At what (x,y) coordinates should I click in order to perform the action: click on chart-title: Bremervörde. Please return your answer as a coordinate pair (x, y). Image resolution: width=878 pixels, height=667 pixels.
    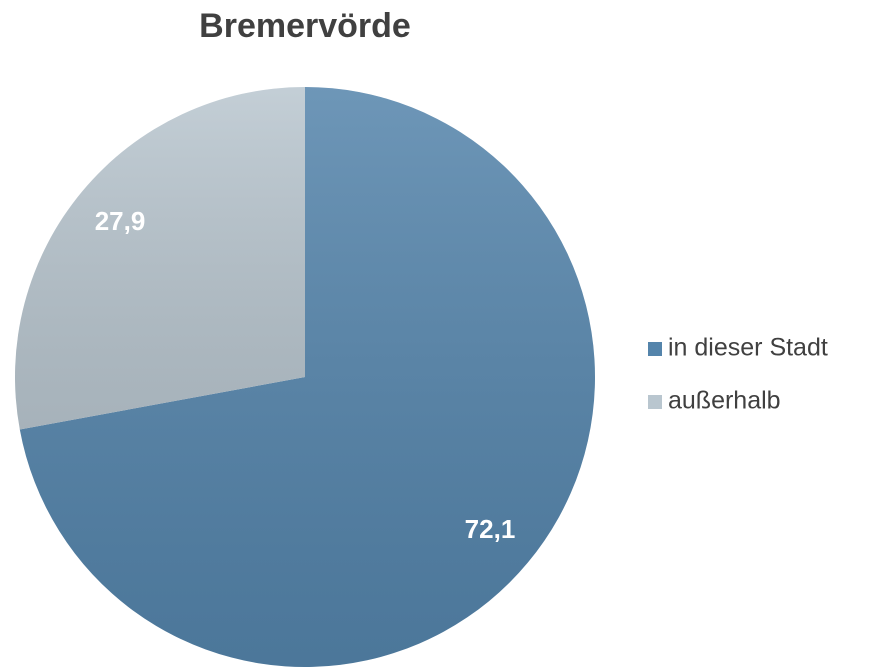
    Looking at the image, I should click on (305, 26).